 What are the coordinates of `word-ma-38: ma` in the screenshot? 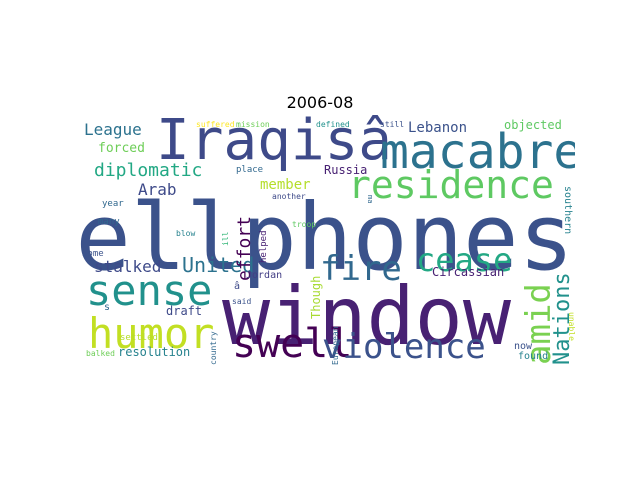 It's located at (370, 199).